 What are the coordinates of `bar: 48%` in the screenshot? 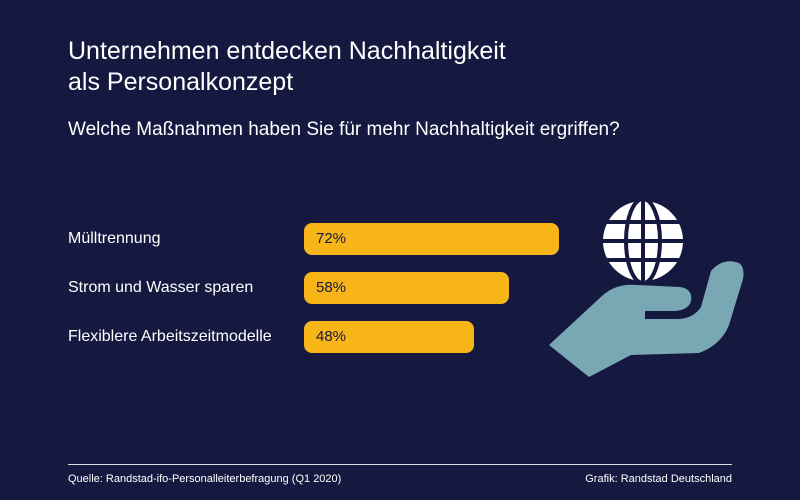 It's located at (389, 337).